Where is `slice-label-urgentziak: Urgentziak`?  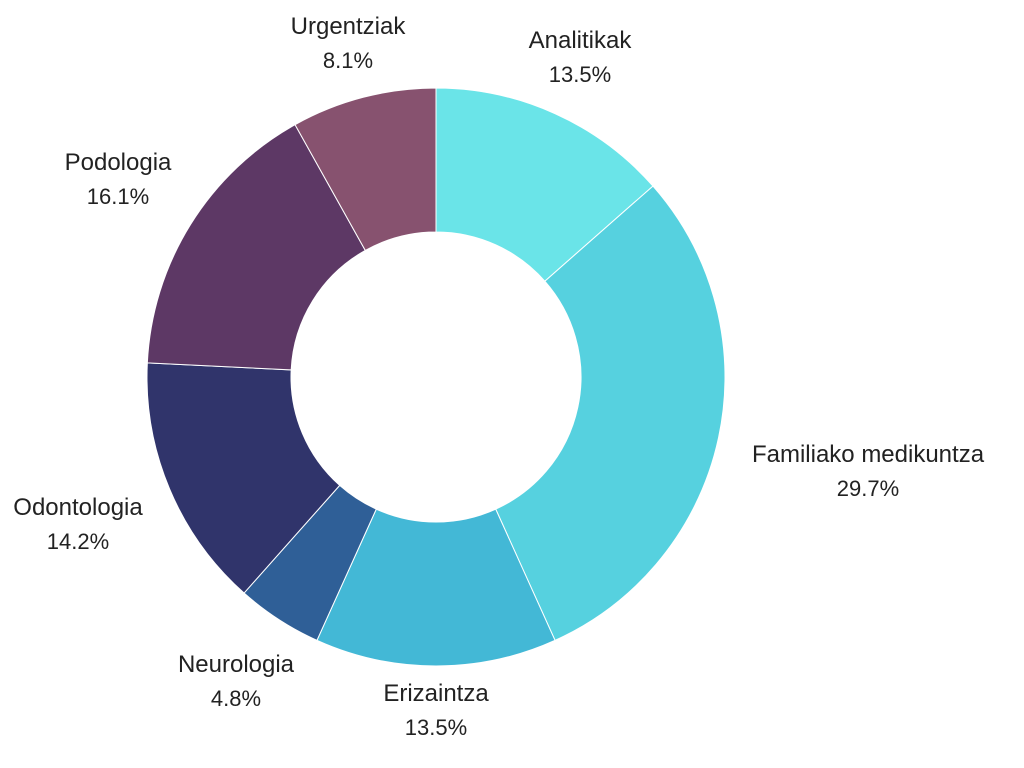 slice-label-urgentziak: Urgentziak is located at coordinates (349, 26).